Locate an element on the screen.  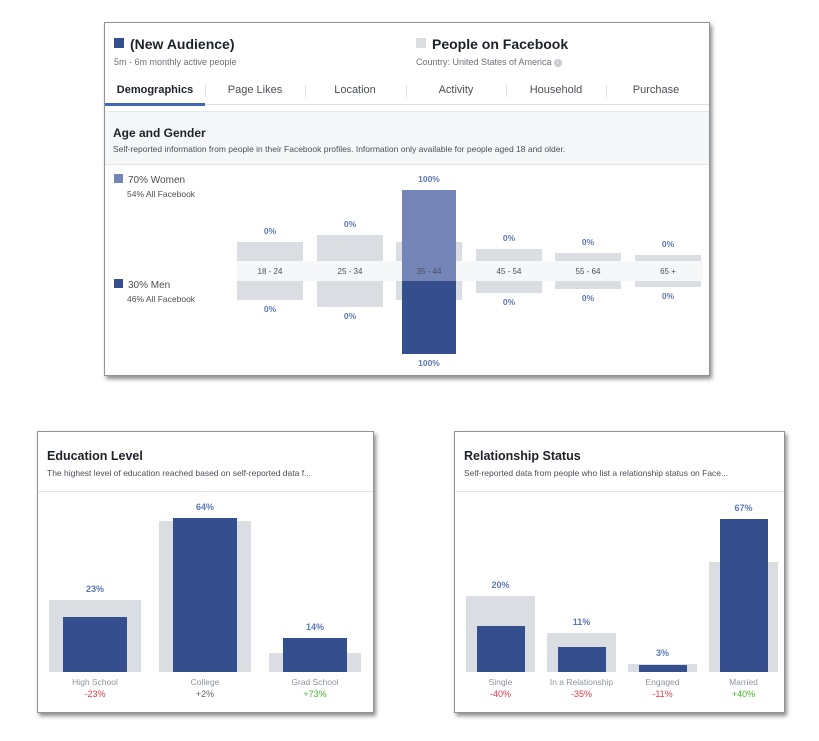
women-legend: 70% Women 54% All Facebook is located at coordinates (154, 186).